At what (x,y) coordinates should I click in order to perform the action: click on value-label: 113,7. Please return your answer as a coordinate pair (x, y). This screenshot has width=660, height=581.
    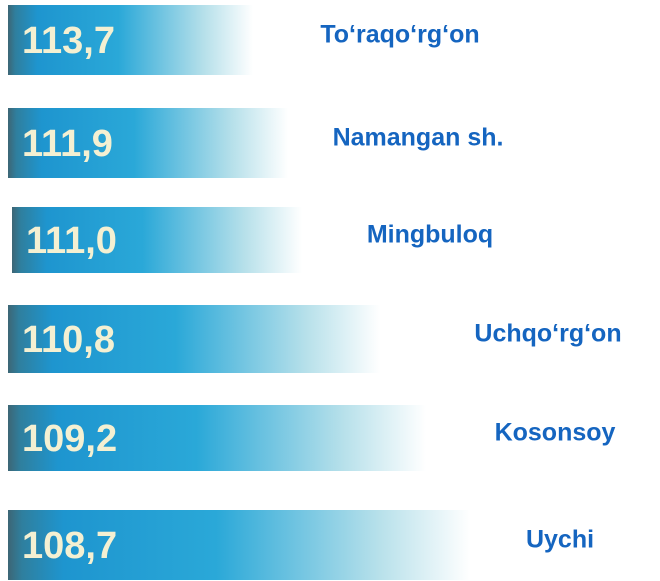
    Looking at the image, I should click on (68, 41).